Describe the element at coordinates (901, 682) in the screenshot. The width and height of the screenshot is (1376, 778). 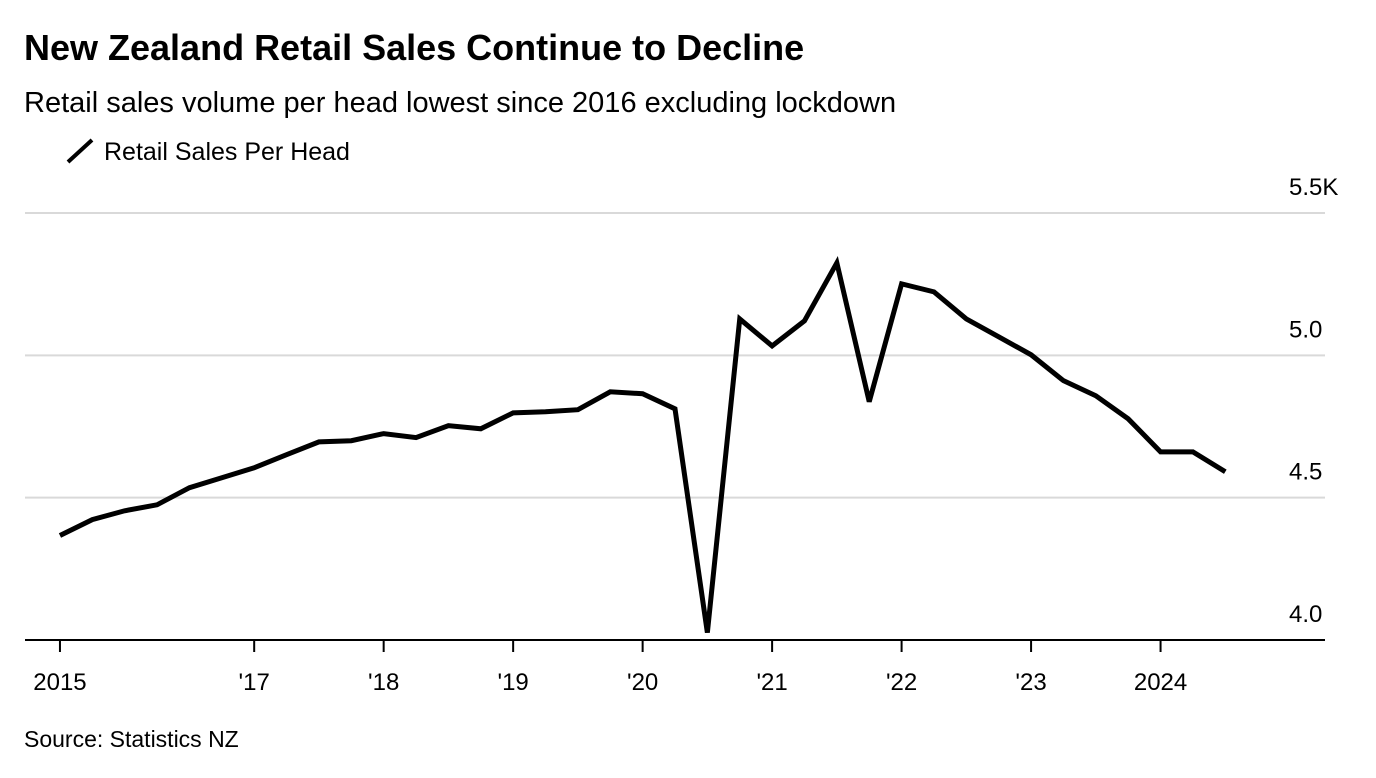
I see `x-tick-label: '22` at that location.